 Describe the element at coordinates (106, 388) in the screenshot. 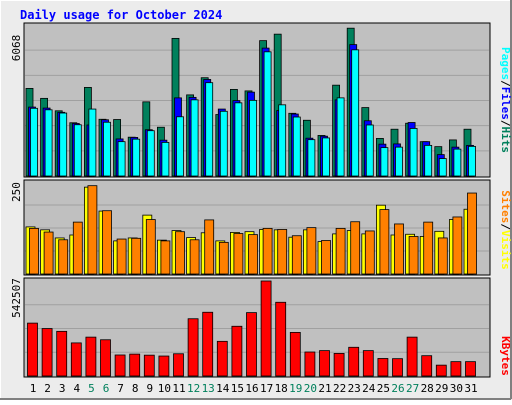

I see `day-label: 6` at that location.